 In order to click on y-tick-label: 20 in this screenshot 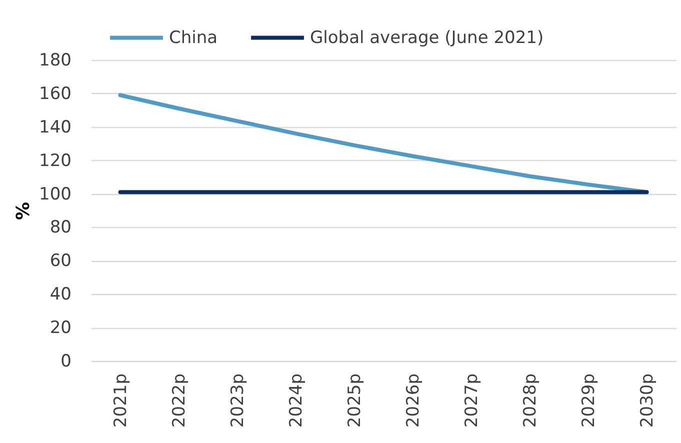, I will do `click(61, 328)`.